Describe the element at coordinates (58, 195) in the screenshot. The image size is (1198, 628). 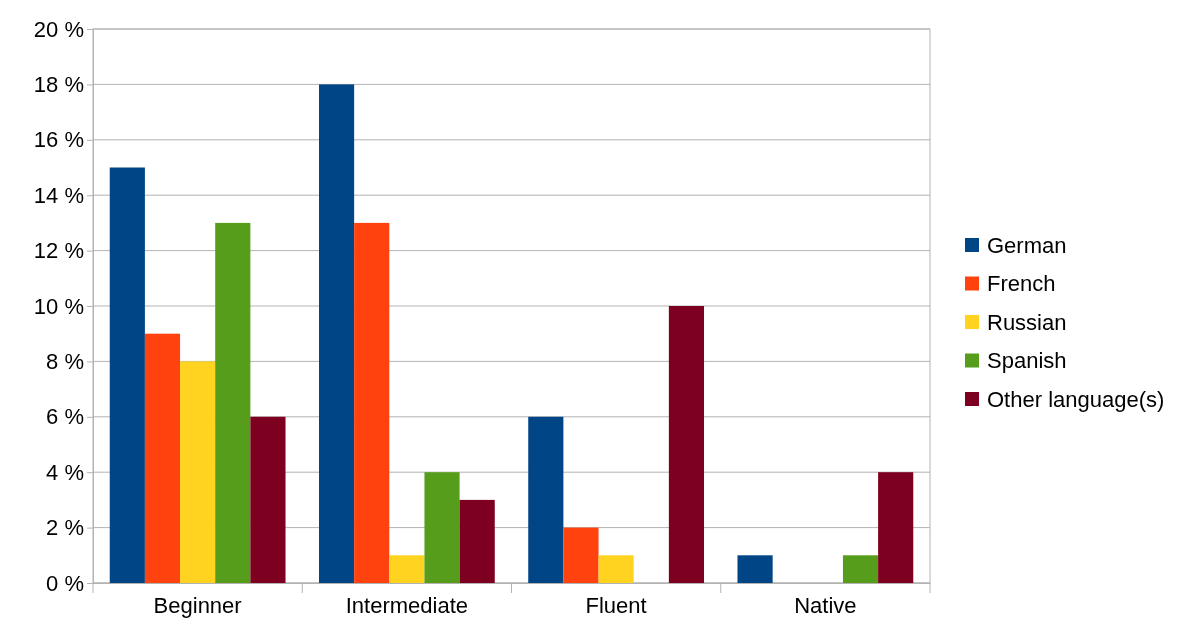
I see `y-tick-label: 14 %` at that location.